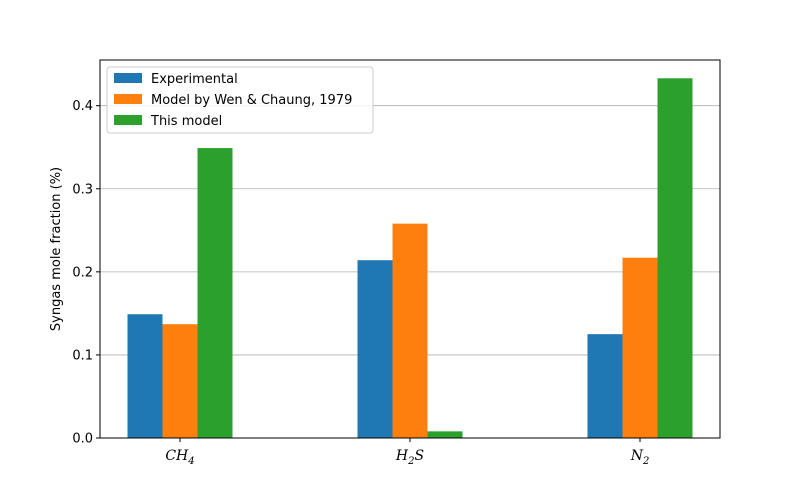 The width and height of the screenshot is (800, 500). I want to click on bar-model-by-wen-chaung-1979-n2, so click(640, 347).